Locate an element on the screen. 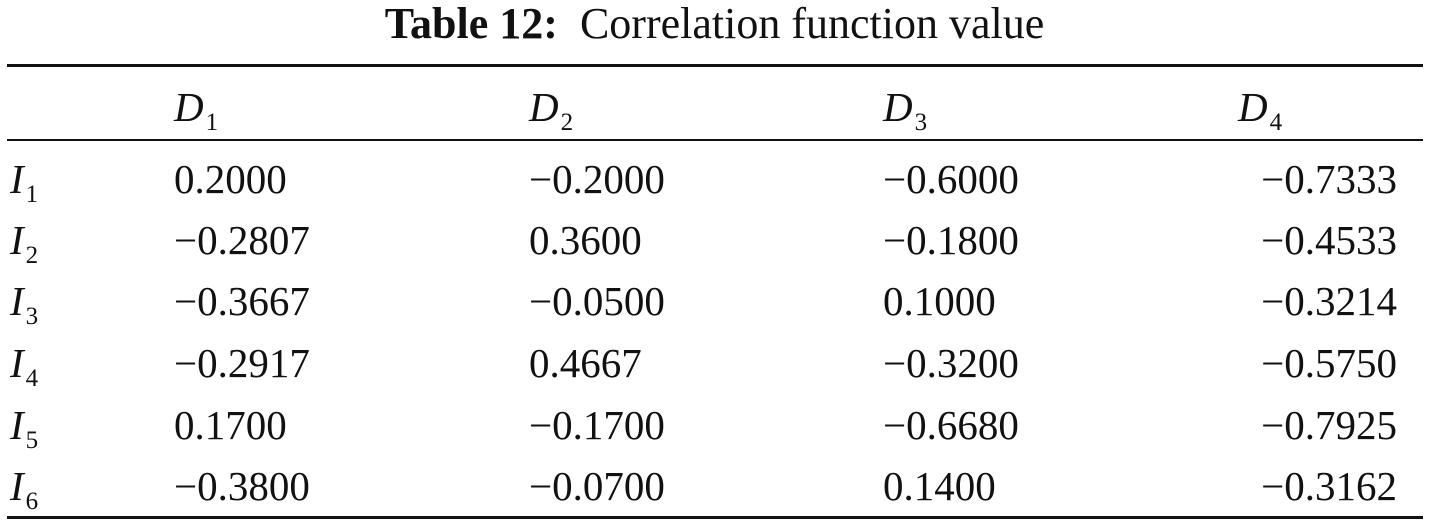 This screenshot has height=525, width=1429. table-cell: −0.2000 is located at coordinates (597, 179).